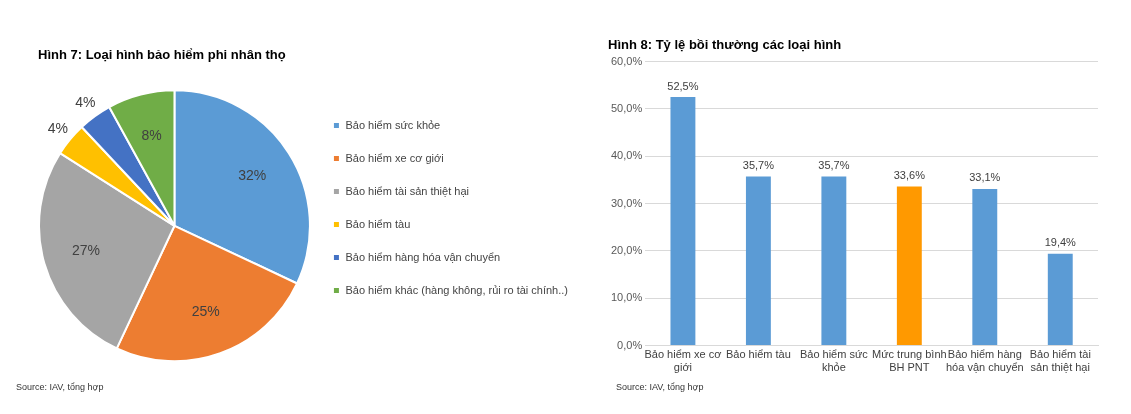  I want to click on x-tick-label: Bảo hiểm tài sản thiệt hại, so click(1060, 361).